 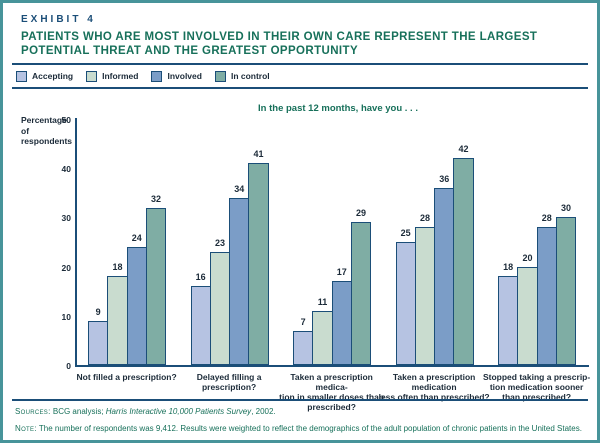 What do you see at coordinates (68, 366) in the screenshot?
I see `y-tick-label: 0` at bounding box center [68, 366].